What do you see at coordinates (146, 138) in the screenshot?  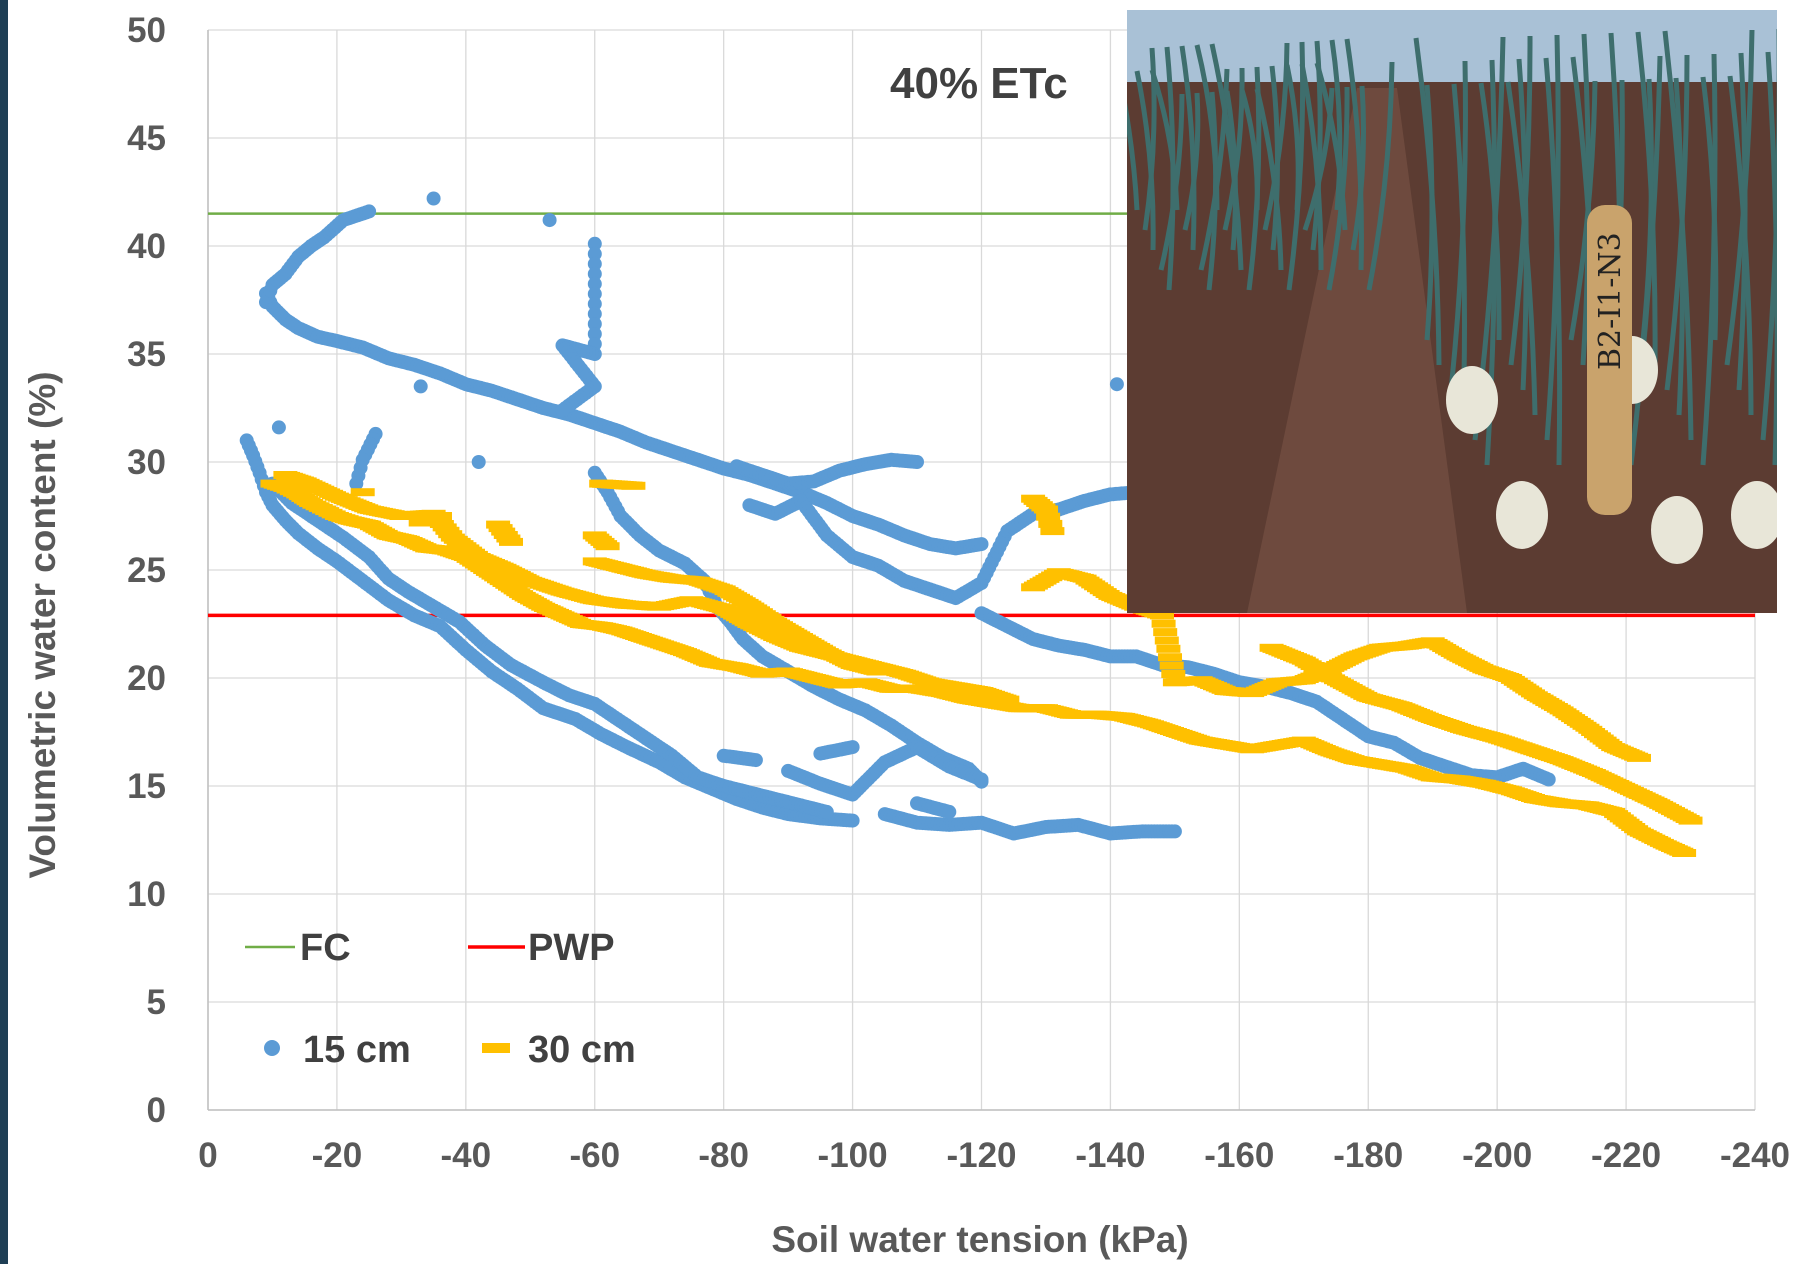 I see `y-tick-label: 45` at bounding box center [146, 138].